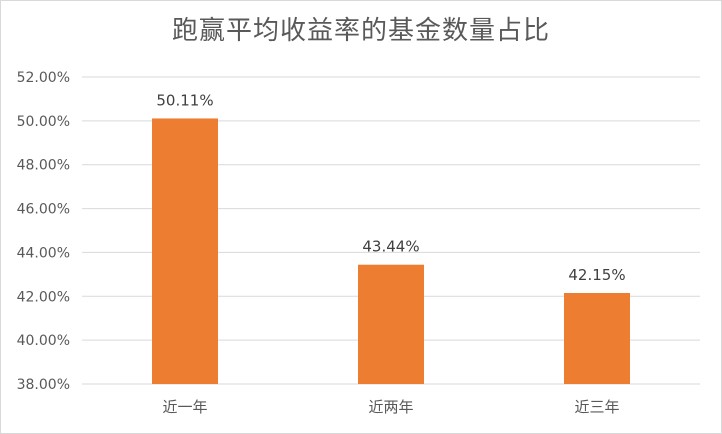  Describe the element at coordinates (43, 78) in the screenshot. I see `y-tick-label: 52.00%` at that location.